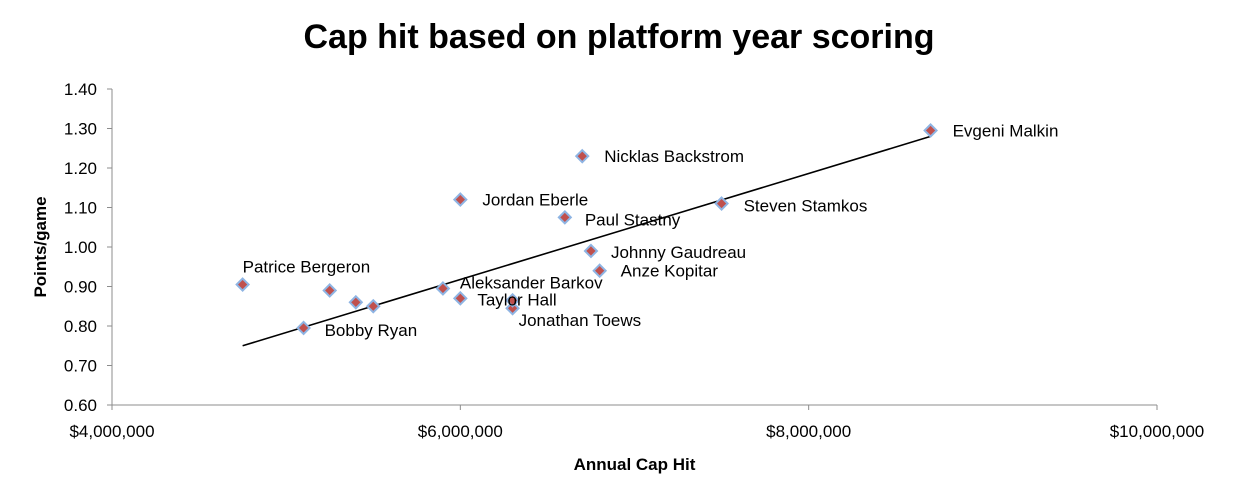 The height and width of the screenshot is (498, 1238). I want to click on x-tick-label: $6,000,000, so click(460, 431).